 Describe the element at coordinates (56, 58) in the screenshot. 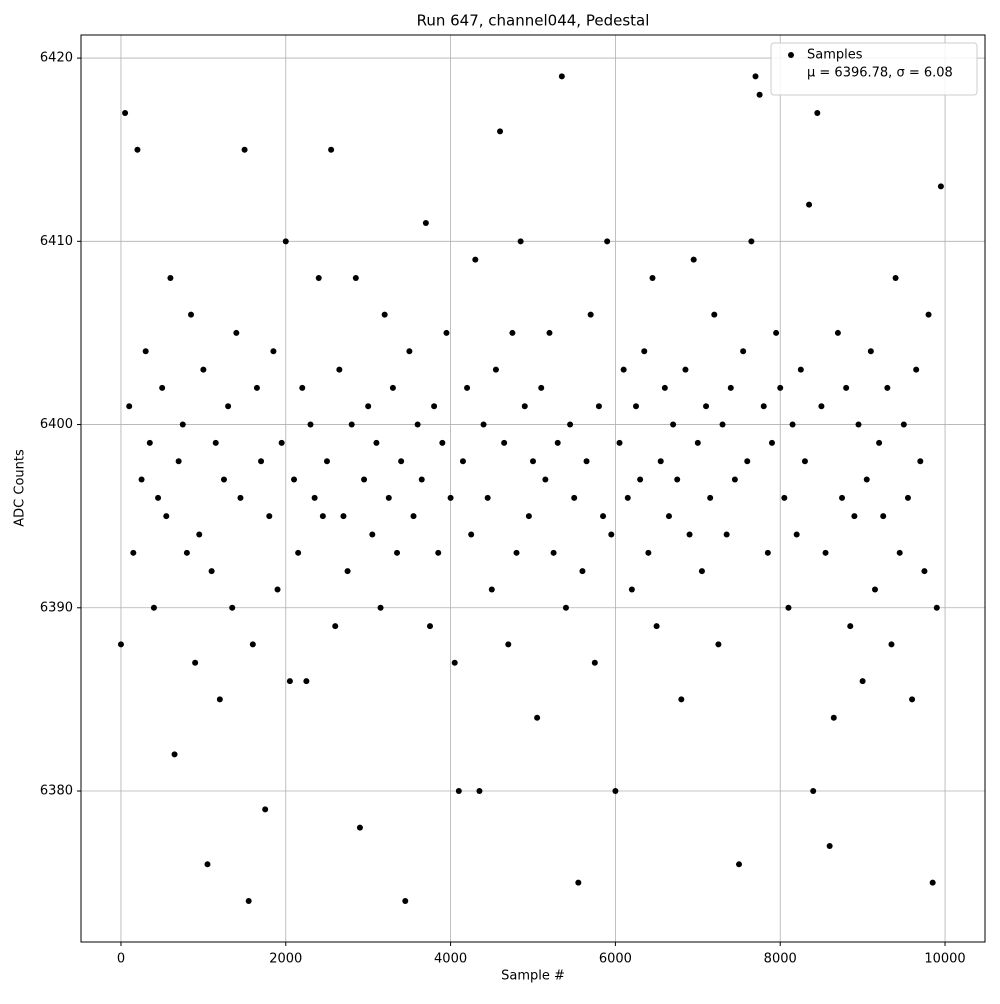

I see `y-tick-label: 6420` at that location.